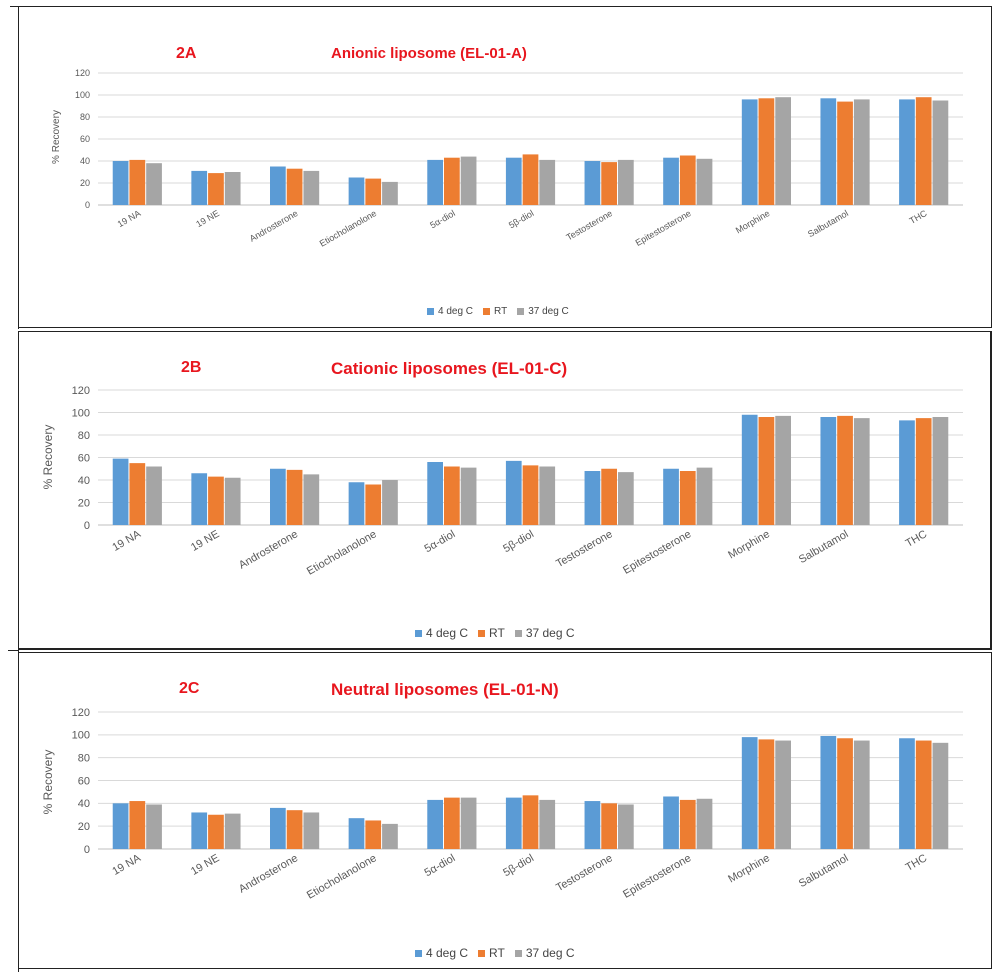 The image size is (995, 972). I want to click on y-tick-label: 0, so click(87, 526).